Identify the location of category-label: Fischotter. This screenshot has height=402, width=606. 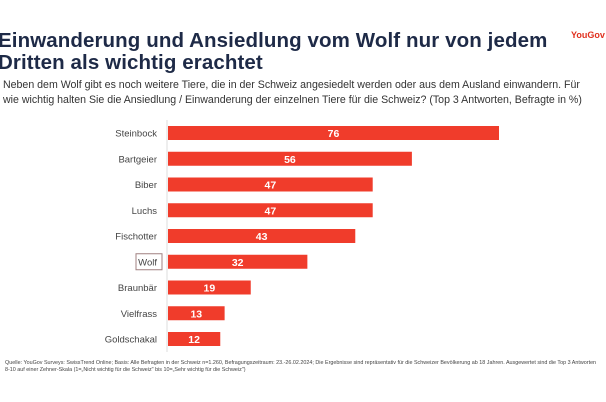
(136, 237).